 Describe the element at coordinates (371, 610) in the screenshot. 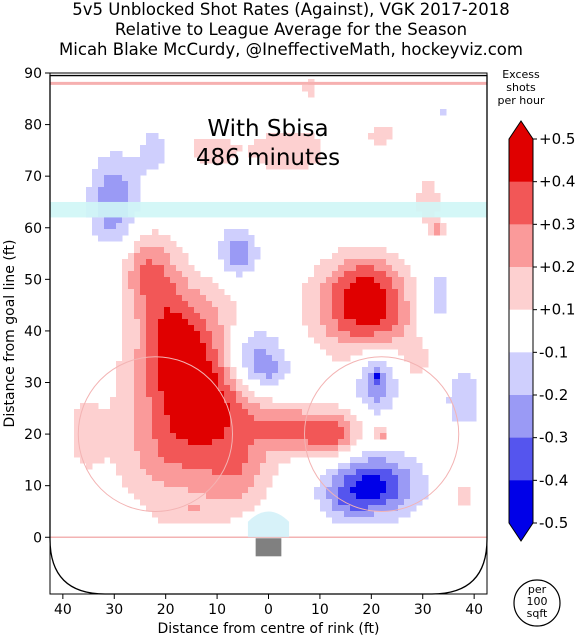

I see `x-tick-label: 20` at that location.